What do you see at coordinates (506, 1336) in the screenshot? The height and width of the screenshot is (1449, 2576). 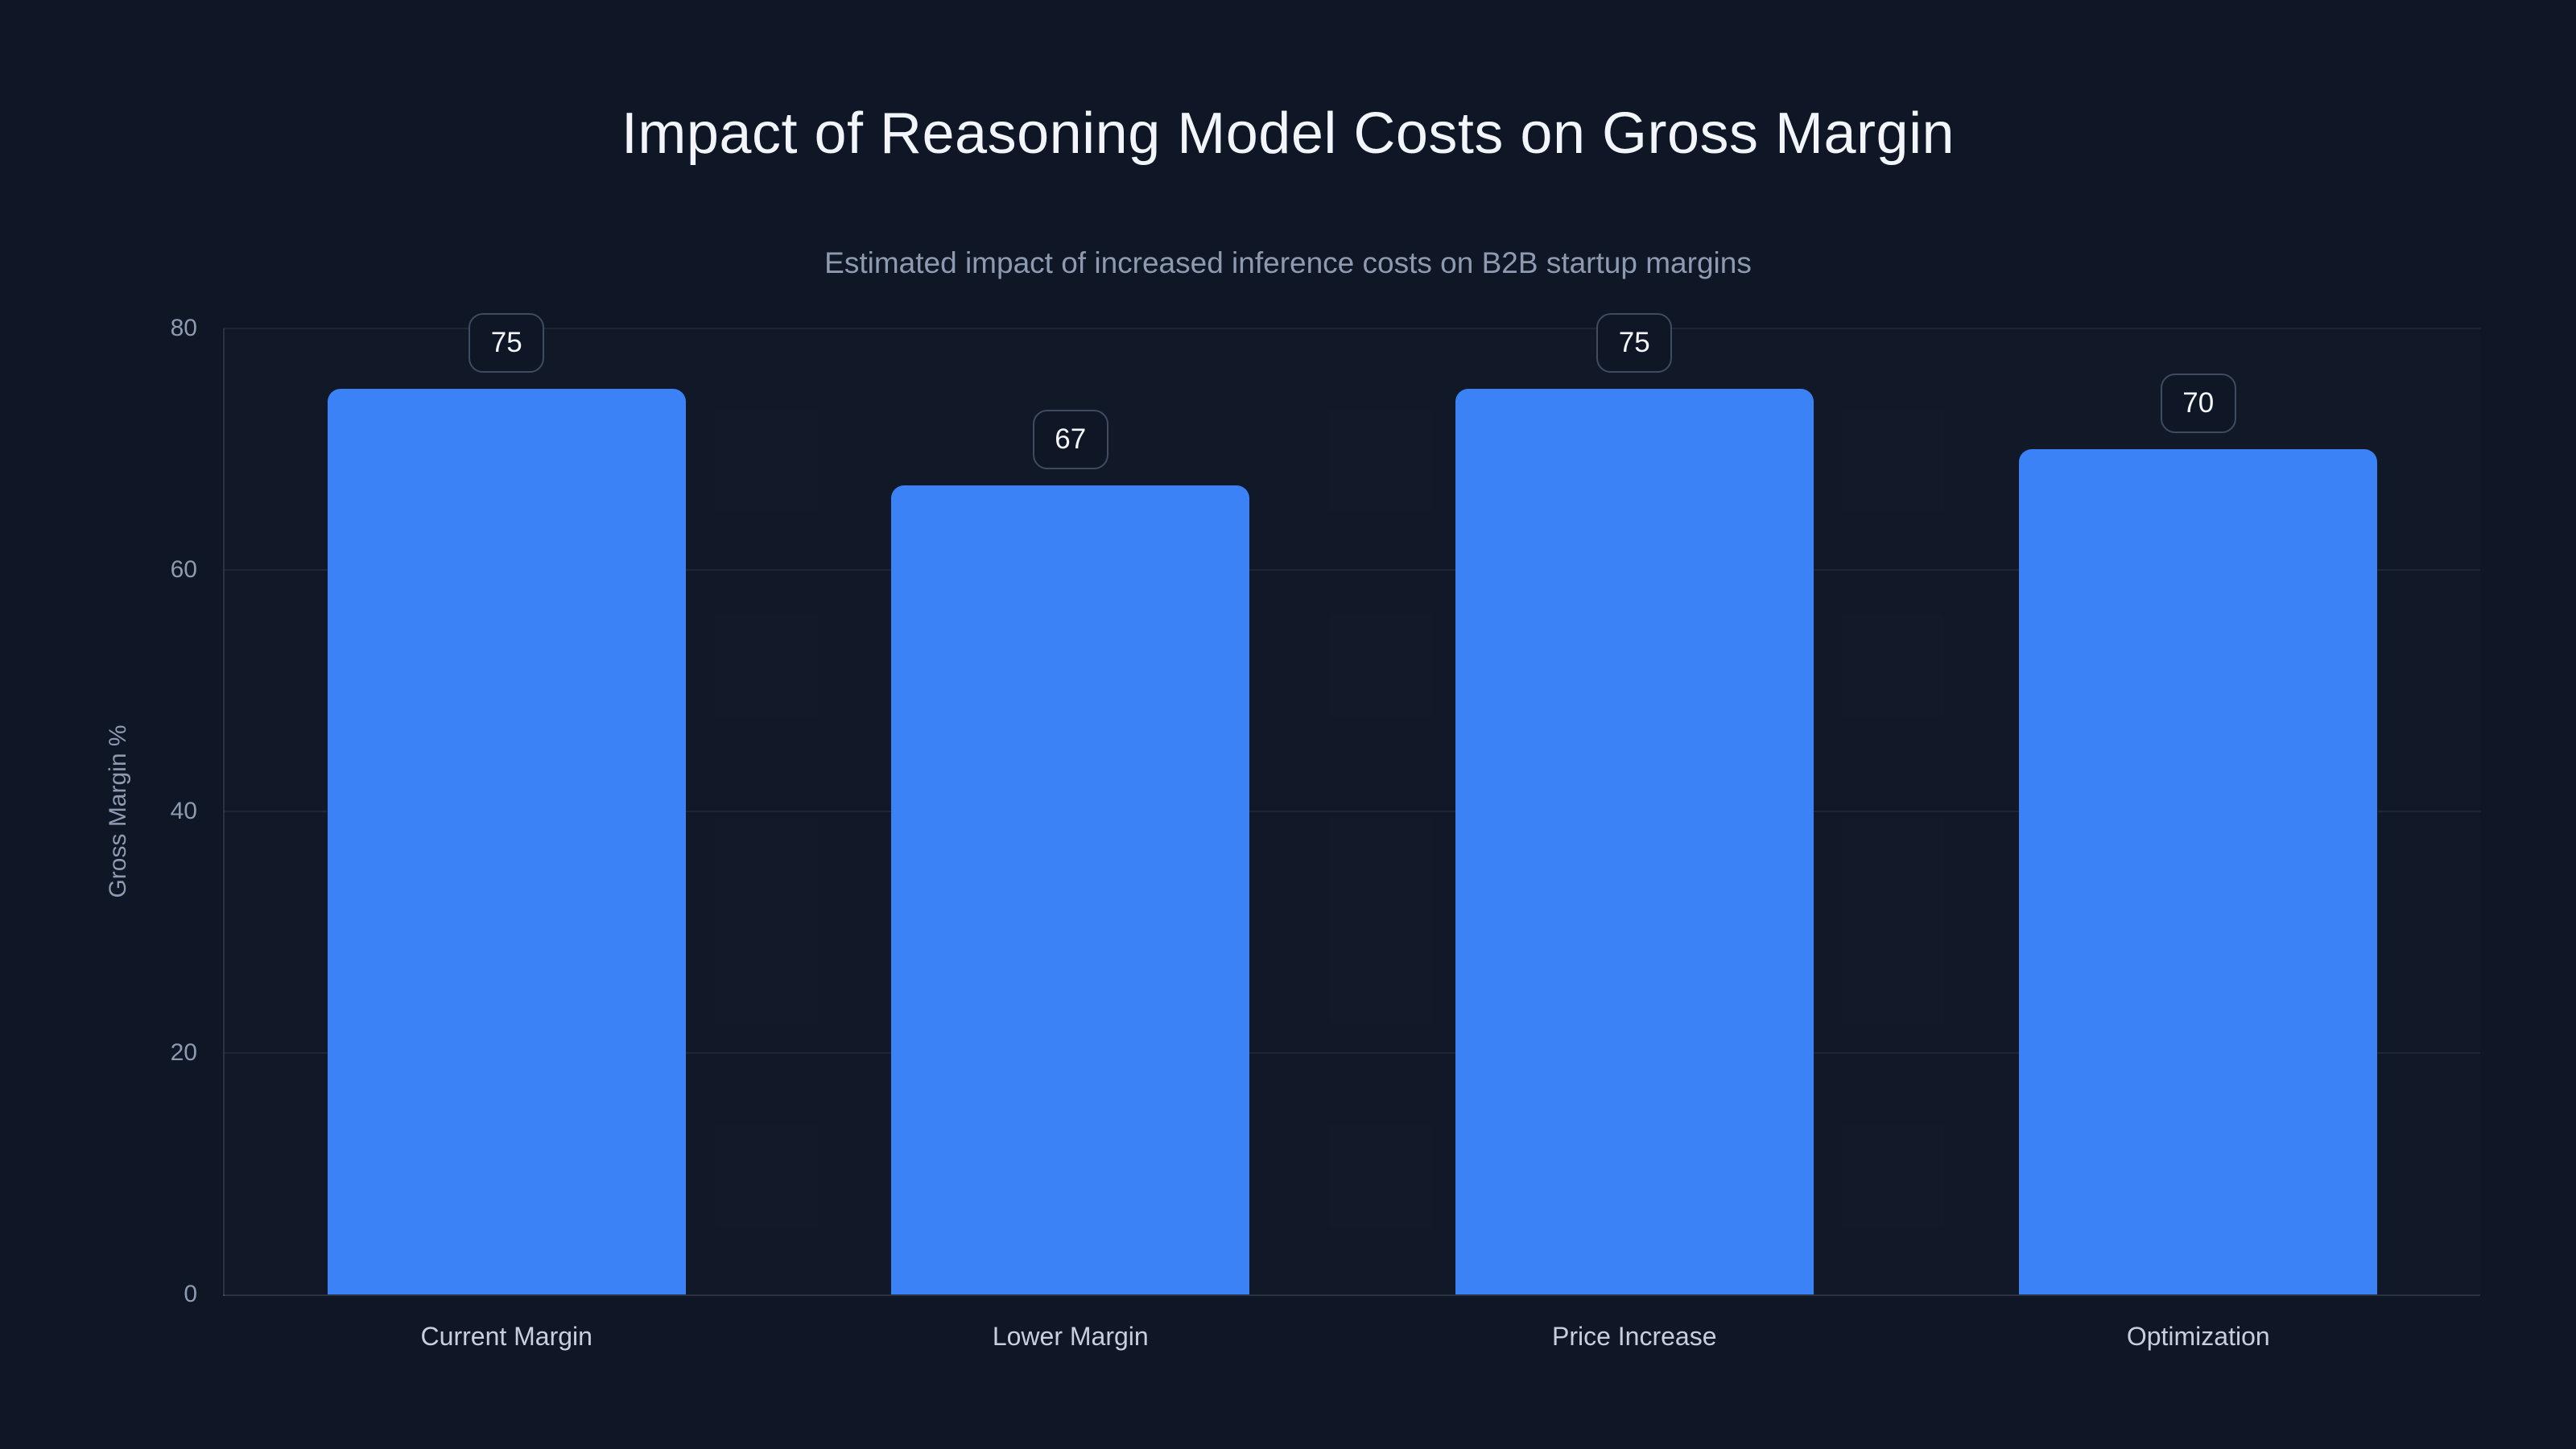 I see `x-axis-label-current-margin: Current Margin` at bounding box center [506, 1336].